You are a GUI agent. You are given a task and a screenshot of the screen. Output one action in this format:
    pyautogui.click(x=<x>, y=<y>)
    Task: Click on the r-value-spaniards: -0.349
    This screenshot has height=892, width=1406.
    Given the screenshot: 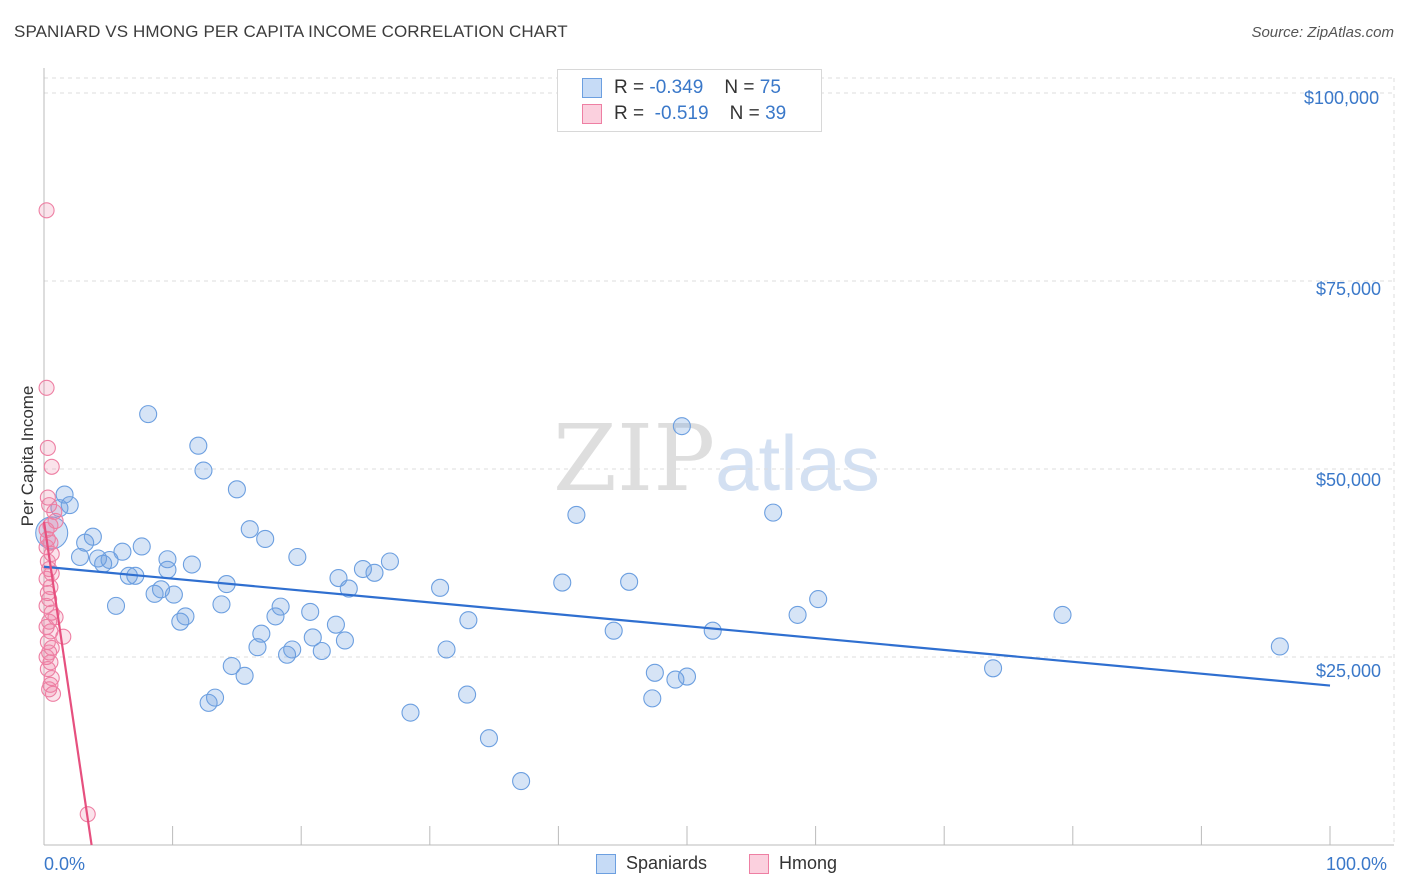 What is the action you would take?
    pyautogui.click(x=676, y=87)
    